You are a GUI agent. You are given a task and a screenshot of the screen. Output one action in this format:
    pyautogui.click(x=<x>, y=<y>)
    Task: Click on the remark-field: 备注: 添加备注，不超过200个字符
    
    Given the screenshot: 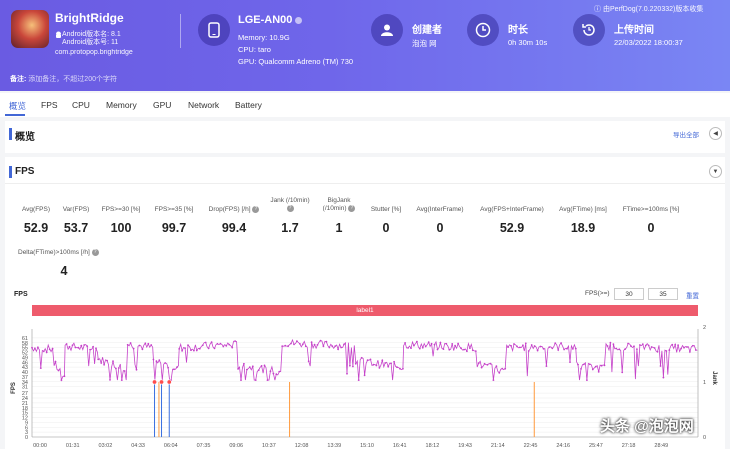 What is the action you would take?
    pyautogui.click(x=63, y=79)
    